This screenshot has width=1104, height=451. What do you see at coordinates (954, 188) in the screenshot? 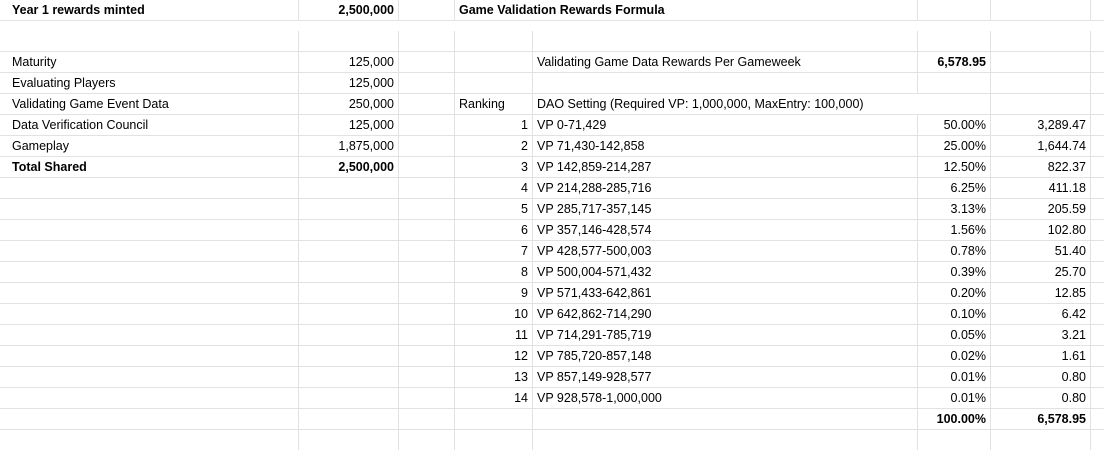
I see `rank-percent: 6.25%` at bounding box center [954, 188].